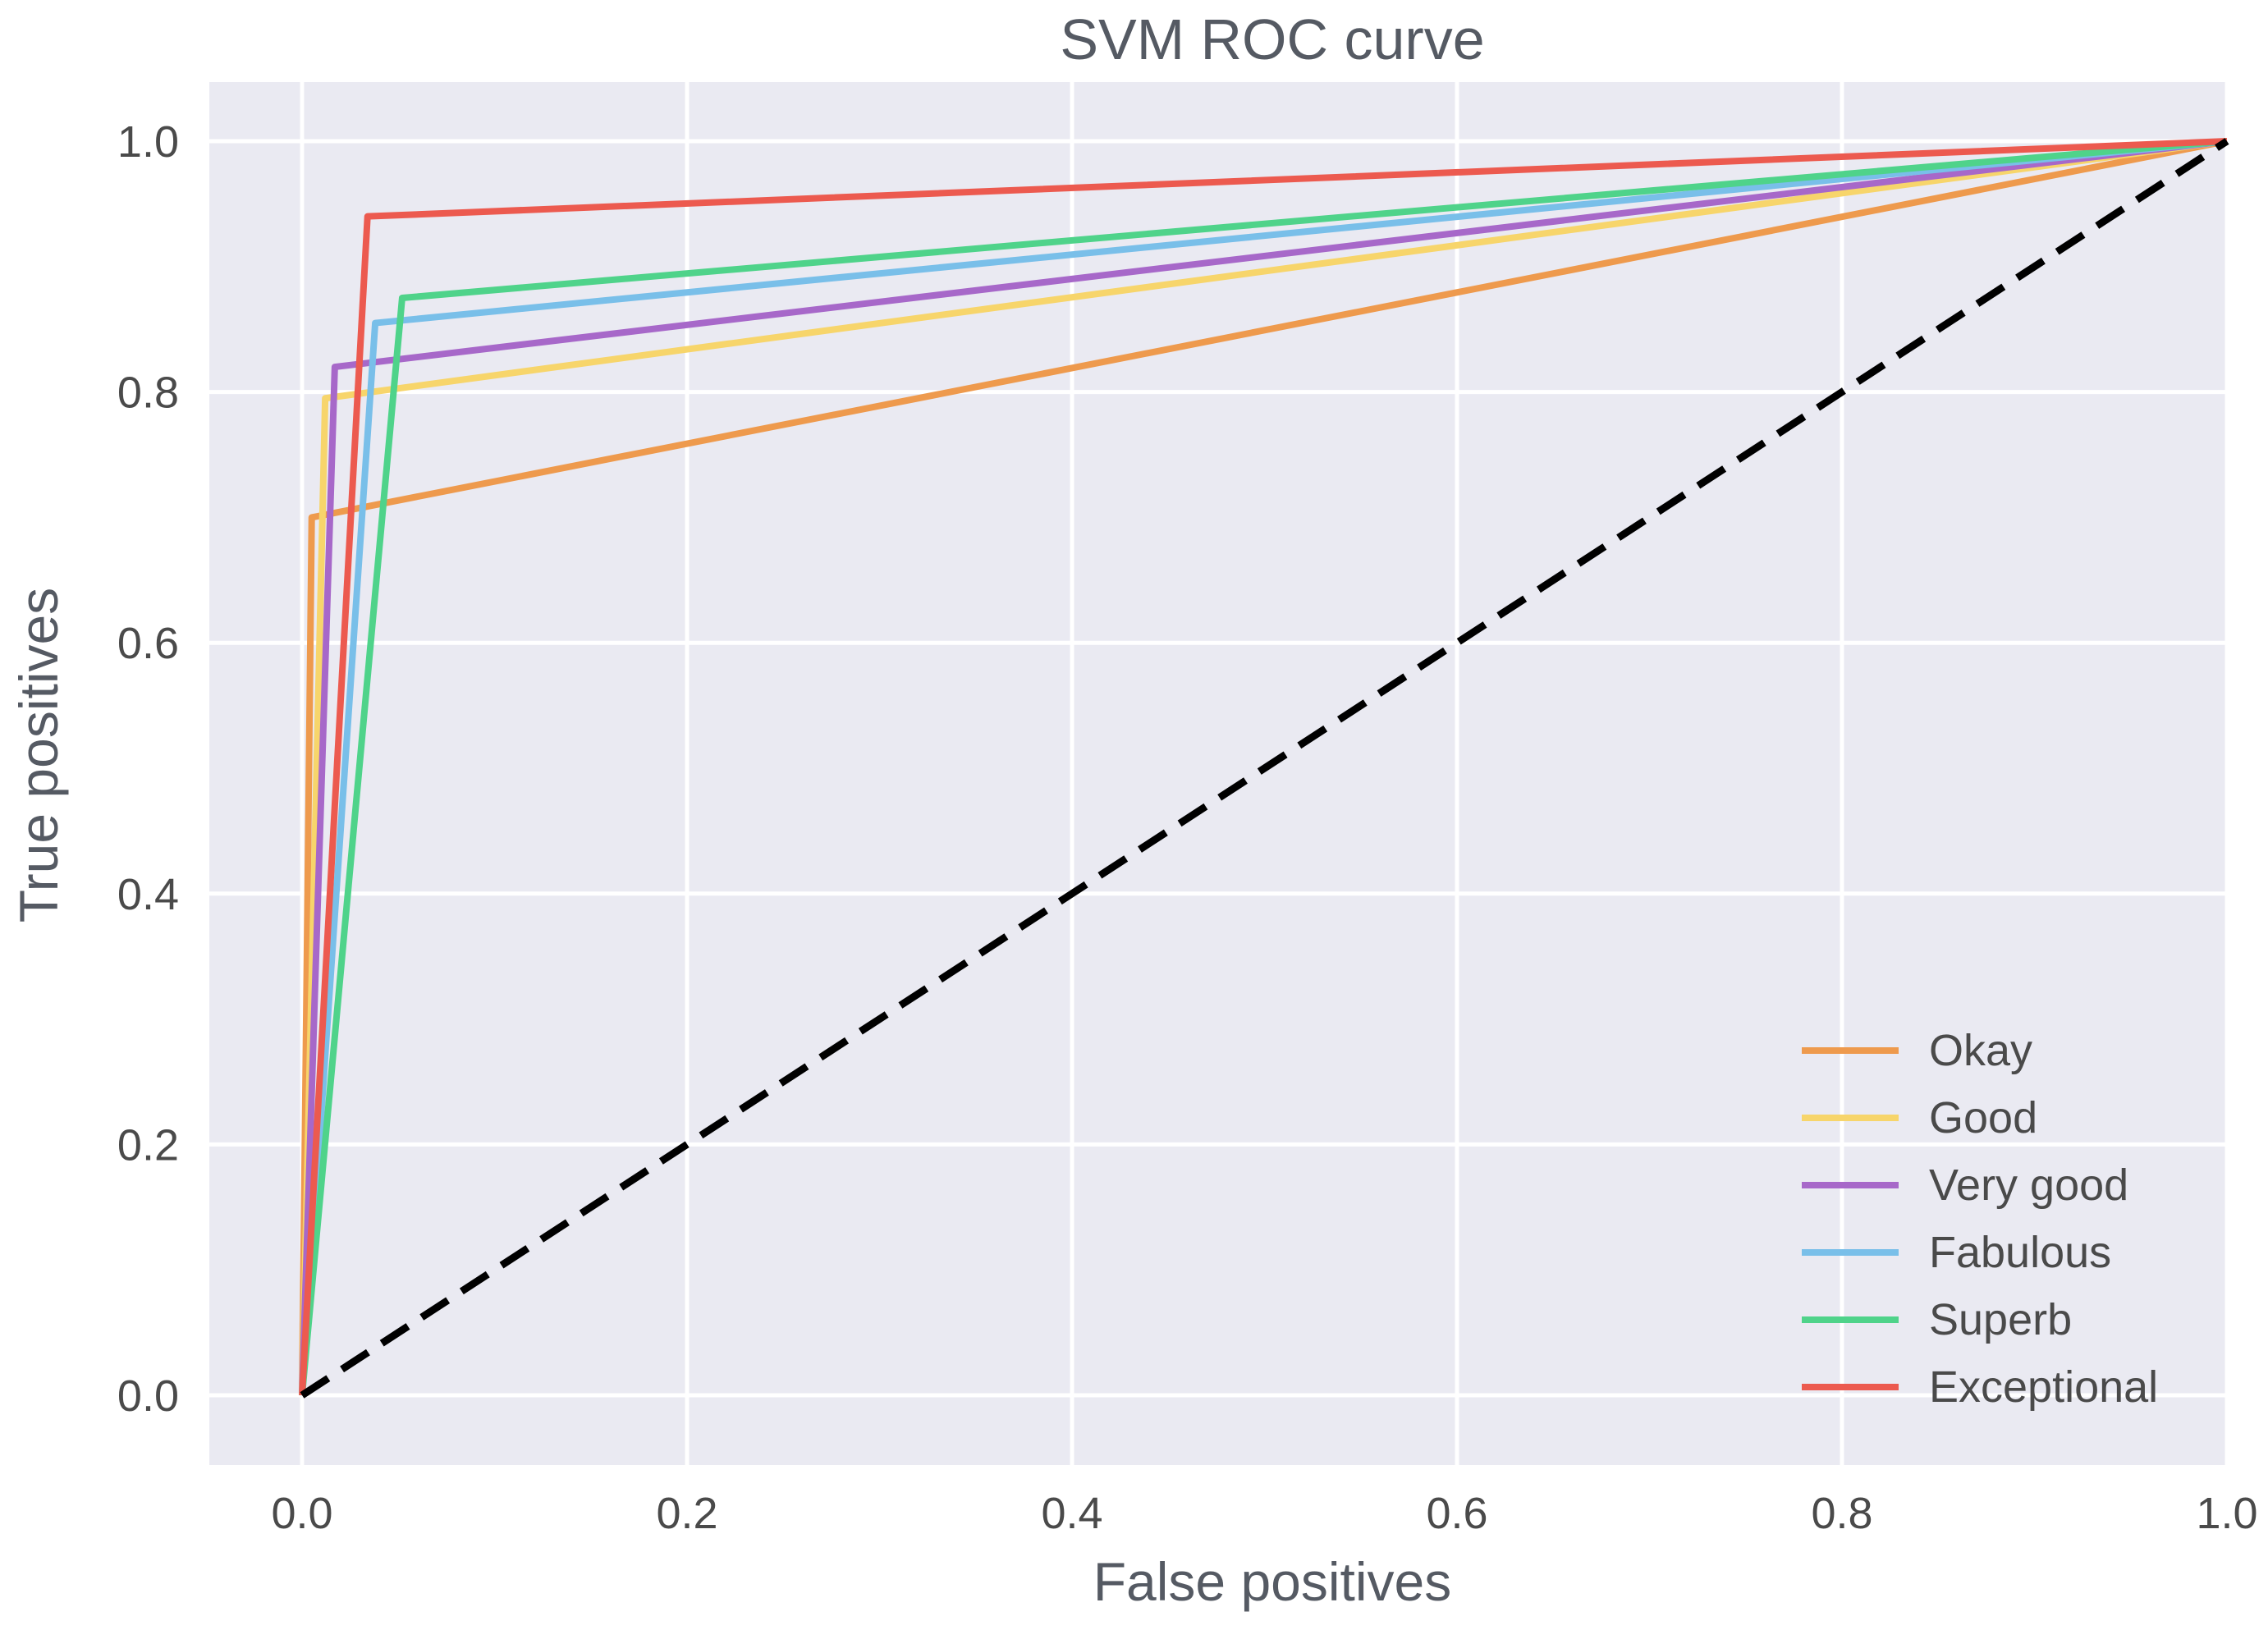 The width and height of the screenshot is (2268, 1630). Describe the element at coordinates (686, 1513) in the screenshot. I see `x-tick-label: 0.2` at that location.